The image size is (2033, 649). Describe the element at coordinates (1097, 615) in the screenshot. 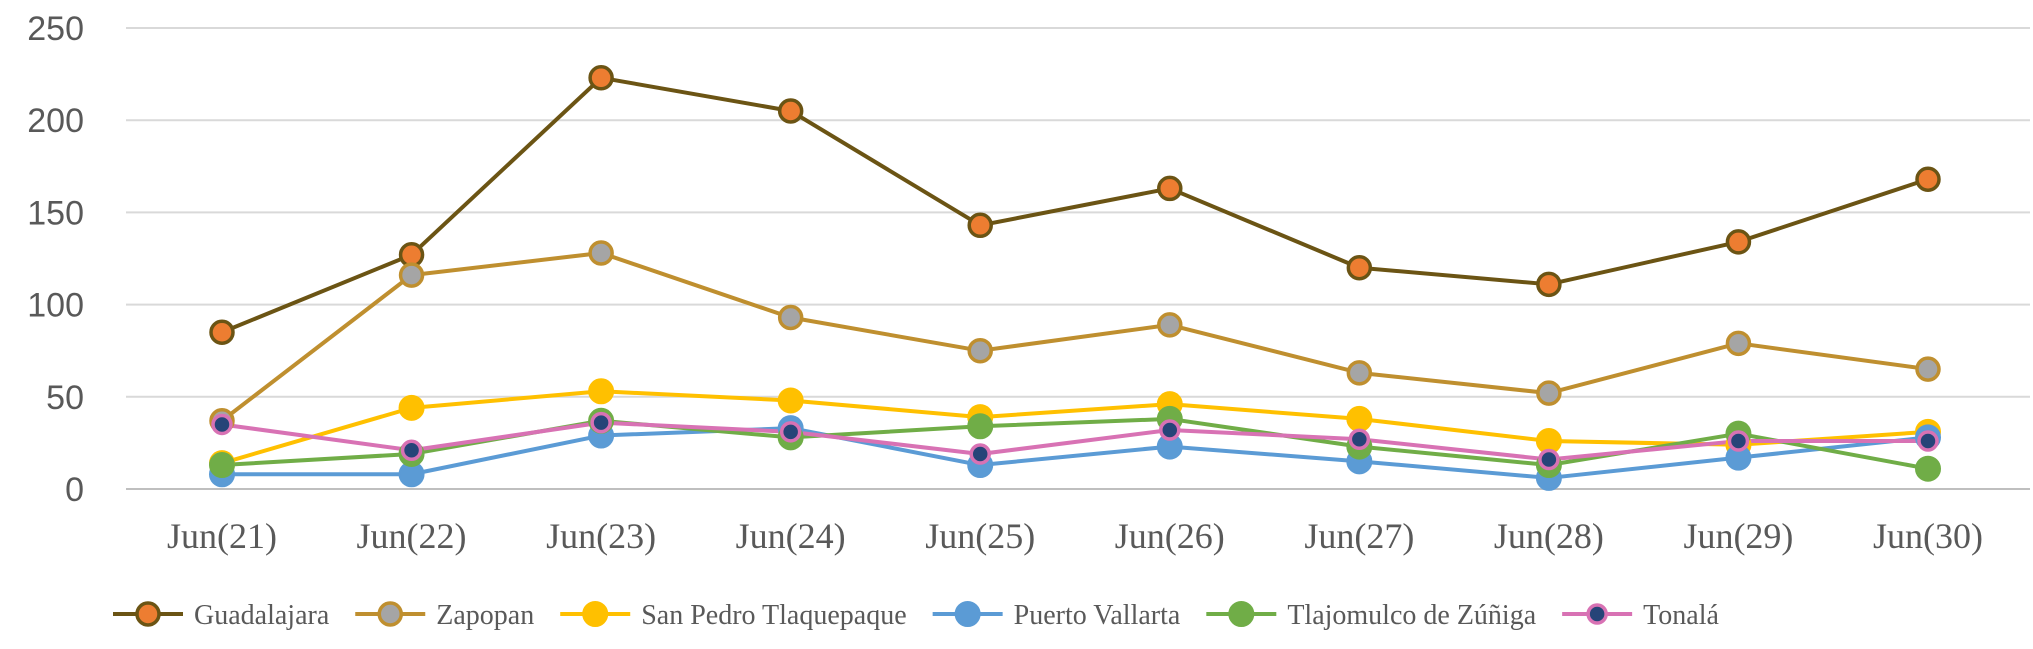

I see `legend-label-3: Puerto Vallarta` at that location.